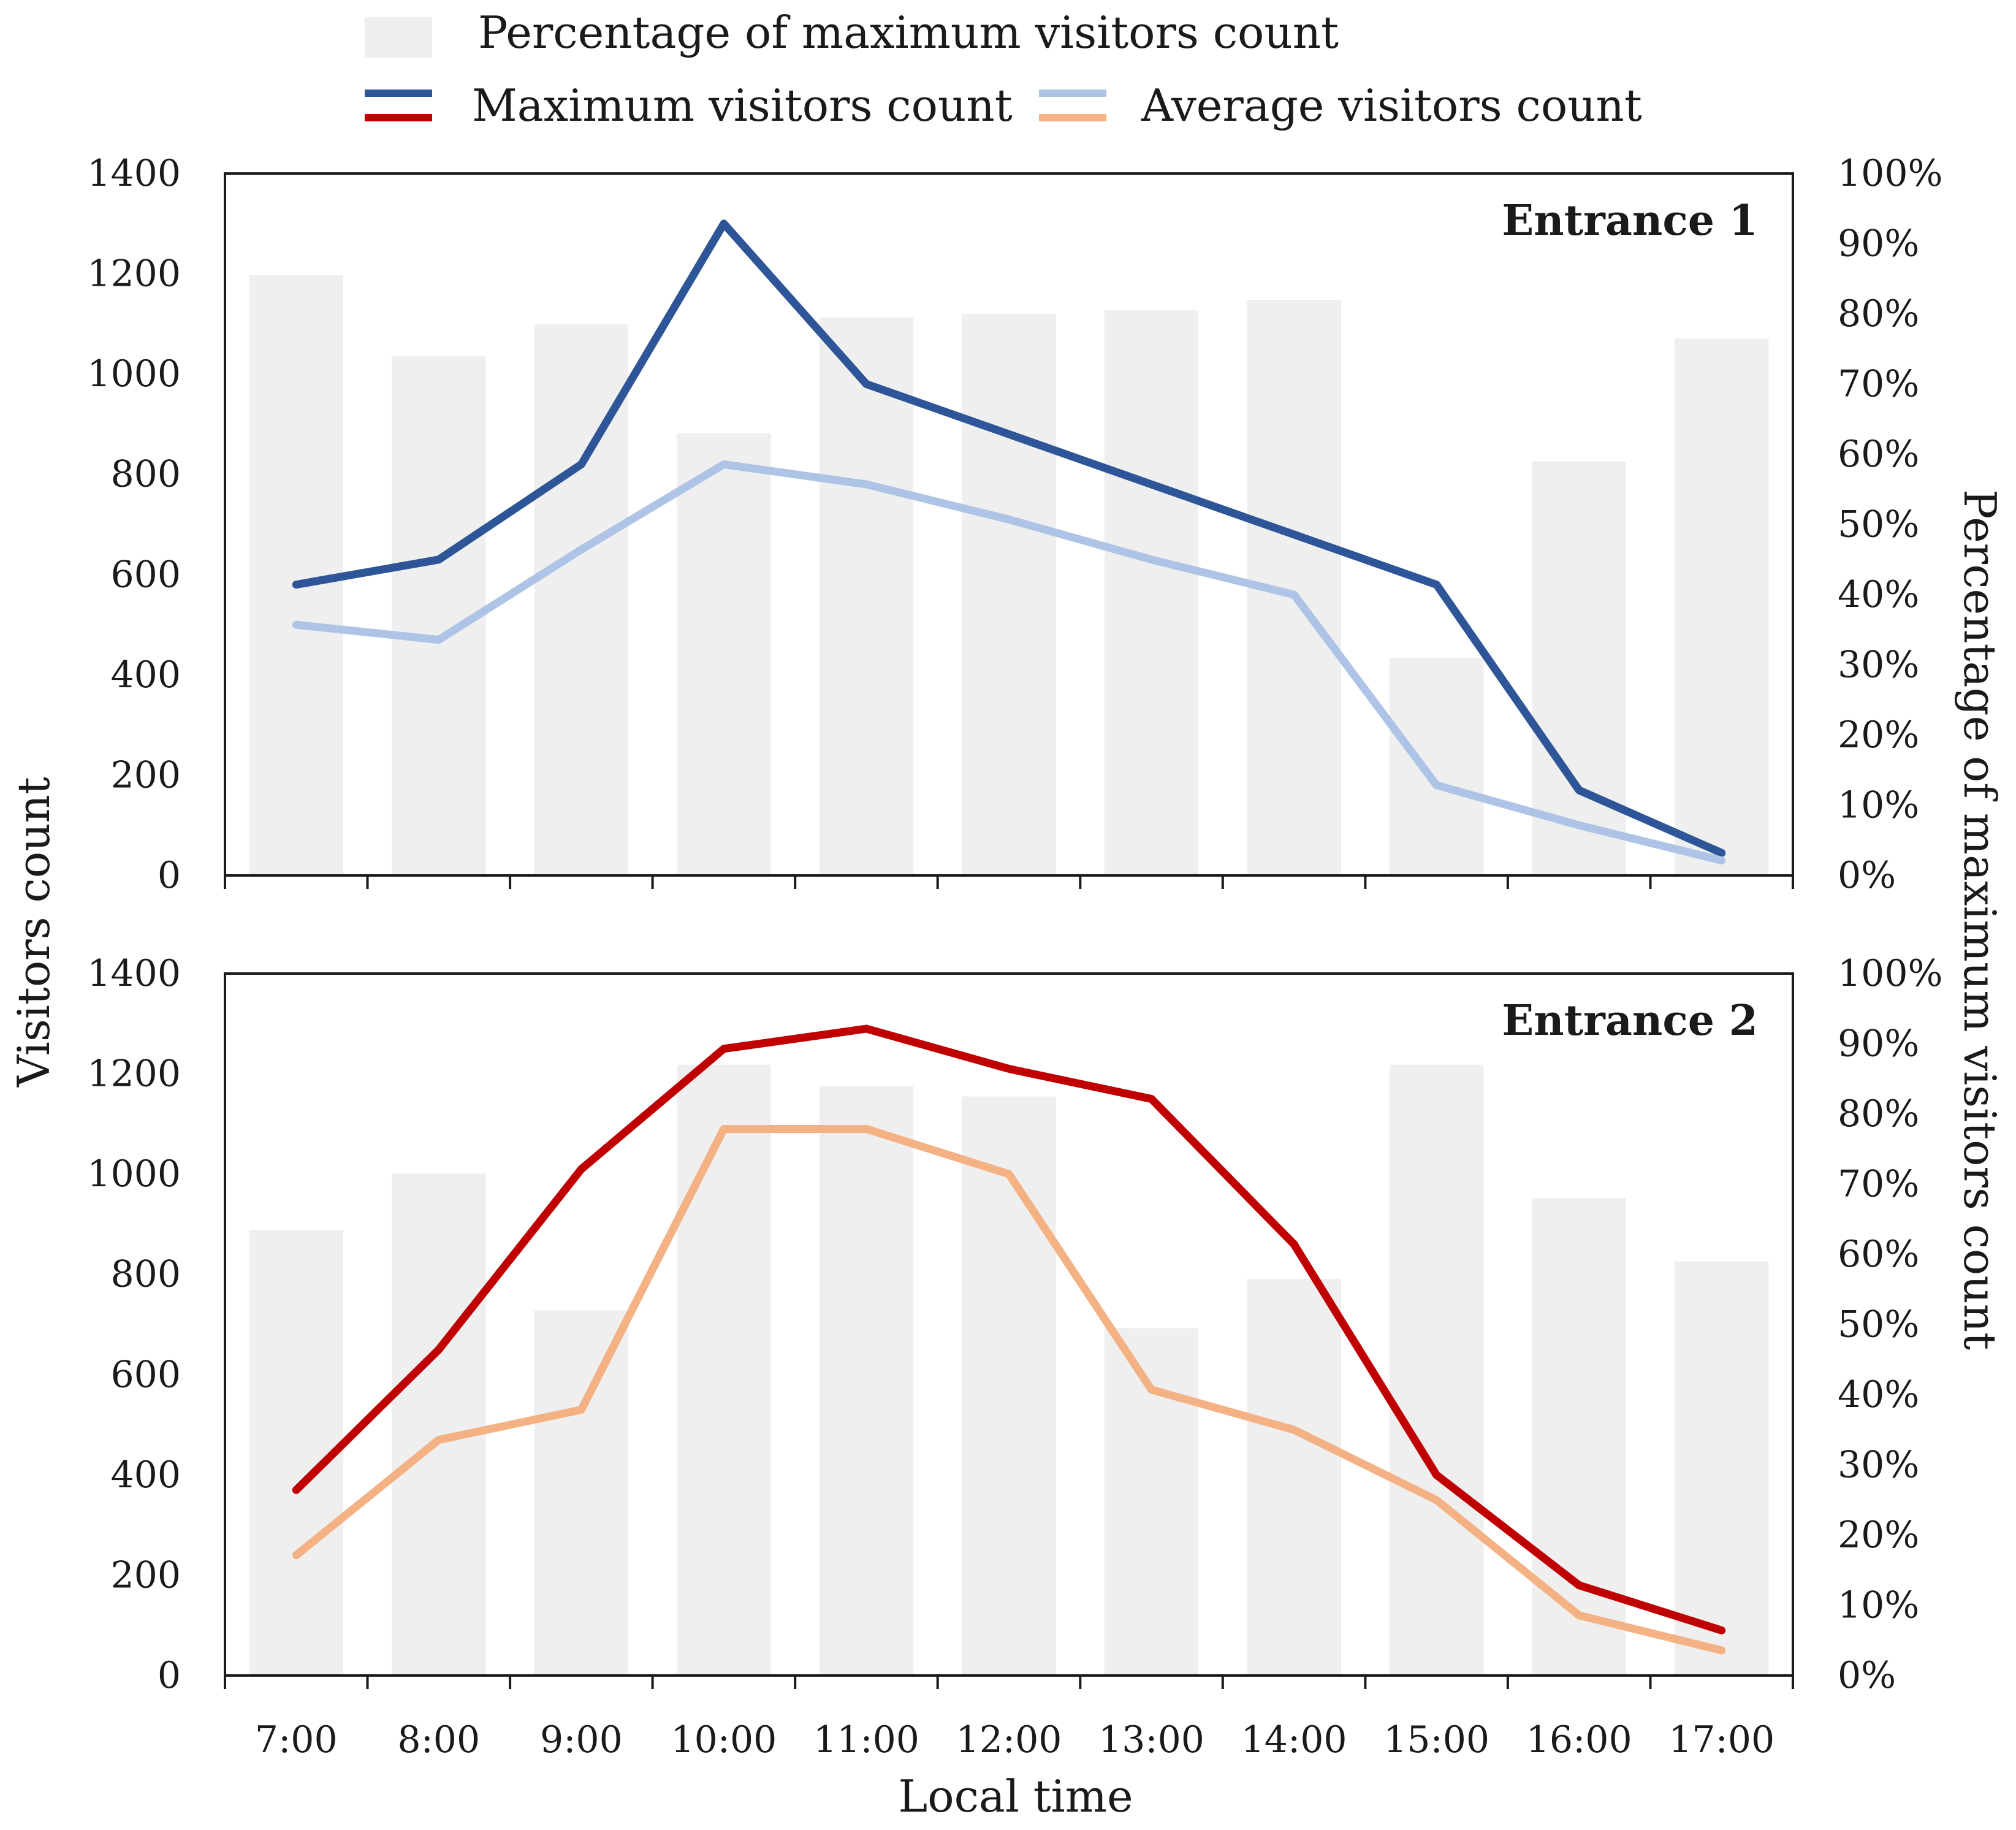 This screenshot has height=1830, width=2016. I want to click on x-tick-label: 13:00, so click(1151, 1739).